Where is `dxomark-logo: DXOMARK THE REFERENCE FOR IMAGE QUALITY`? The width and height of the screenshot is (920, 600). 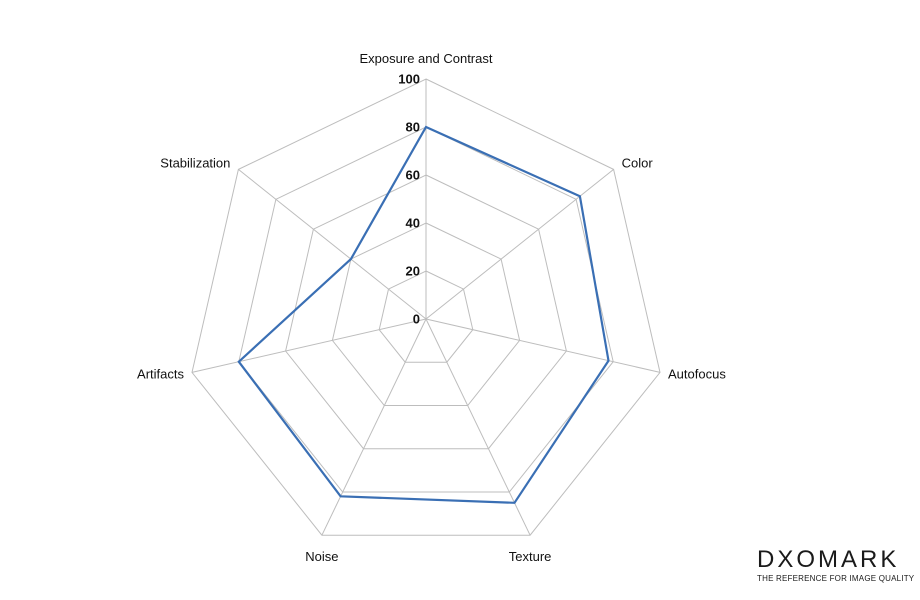
dxomark-logo: DXOMARK THE REFERENCE FOR IMAGE QUALITY is located at coordinates (836, 565).